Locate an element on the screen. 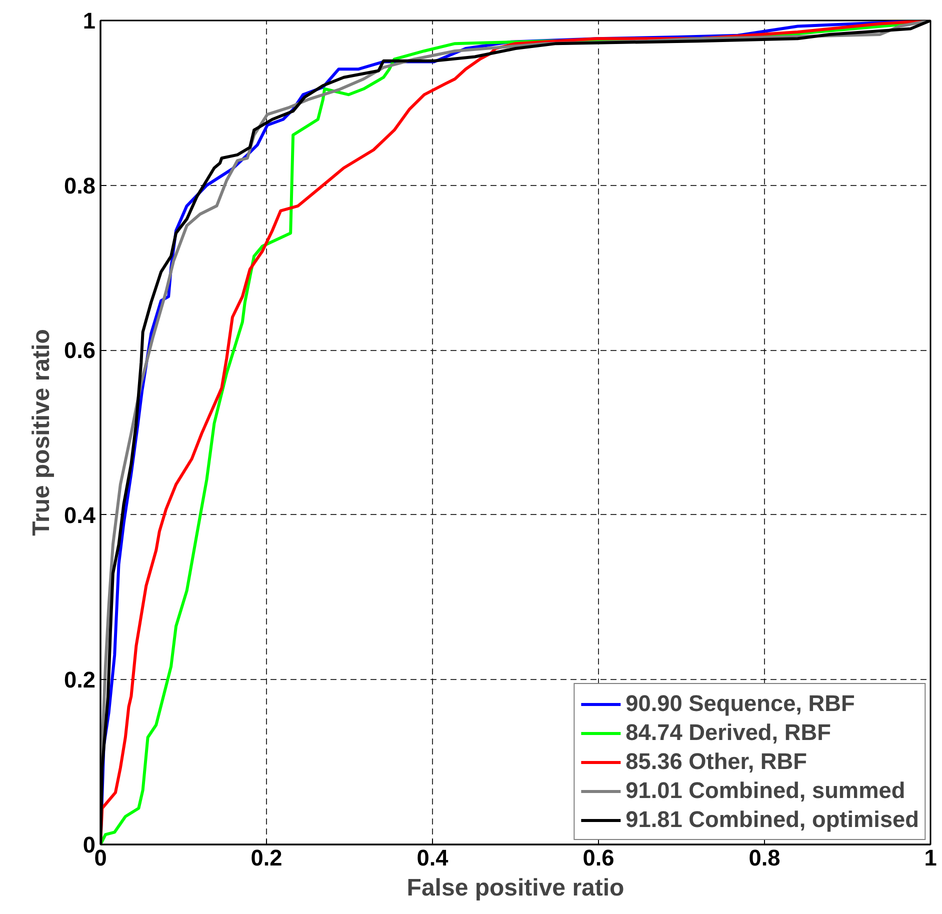  legend-label: 91.81 Combined, optimised is located at coordinates (772, 819).